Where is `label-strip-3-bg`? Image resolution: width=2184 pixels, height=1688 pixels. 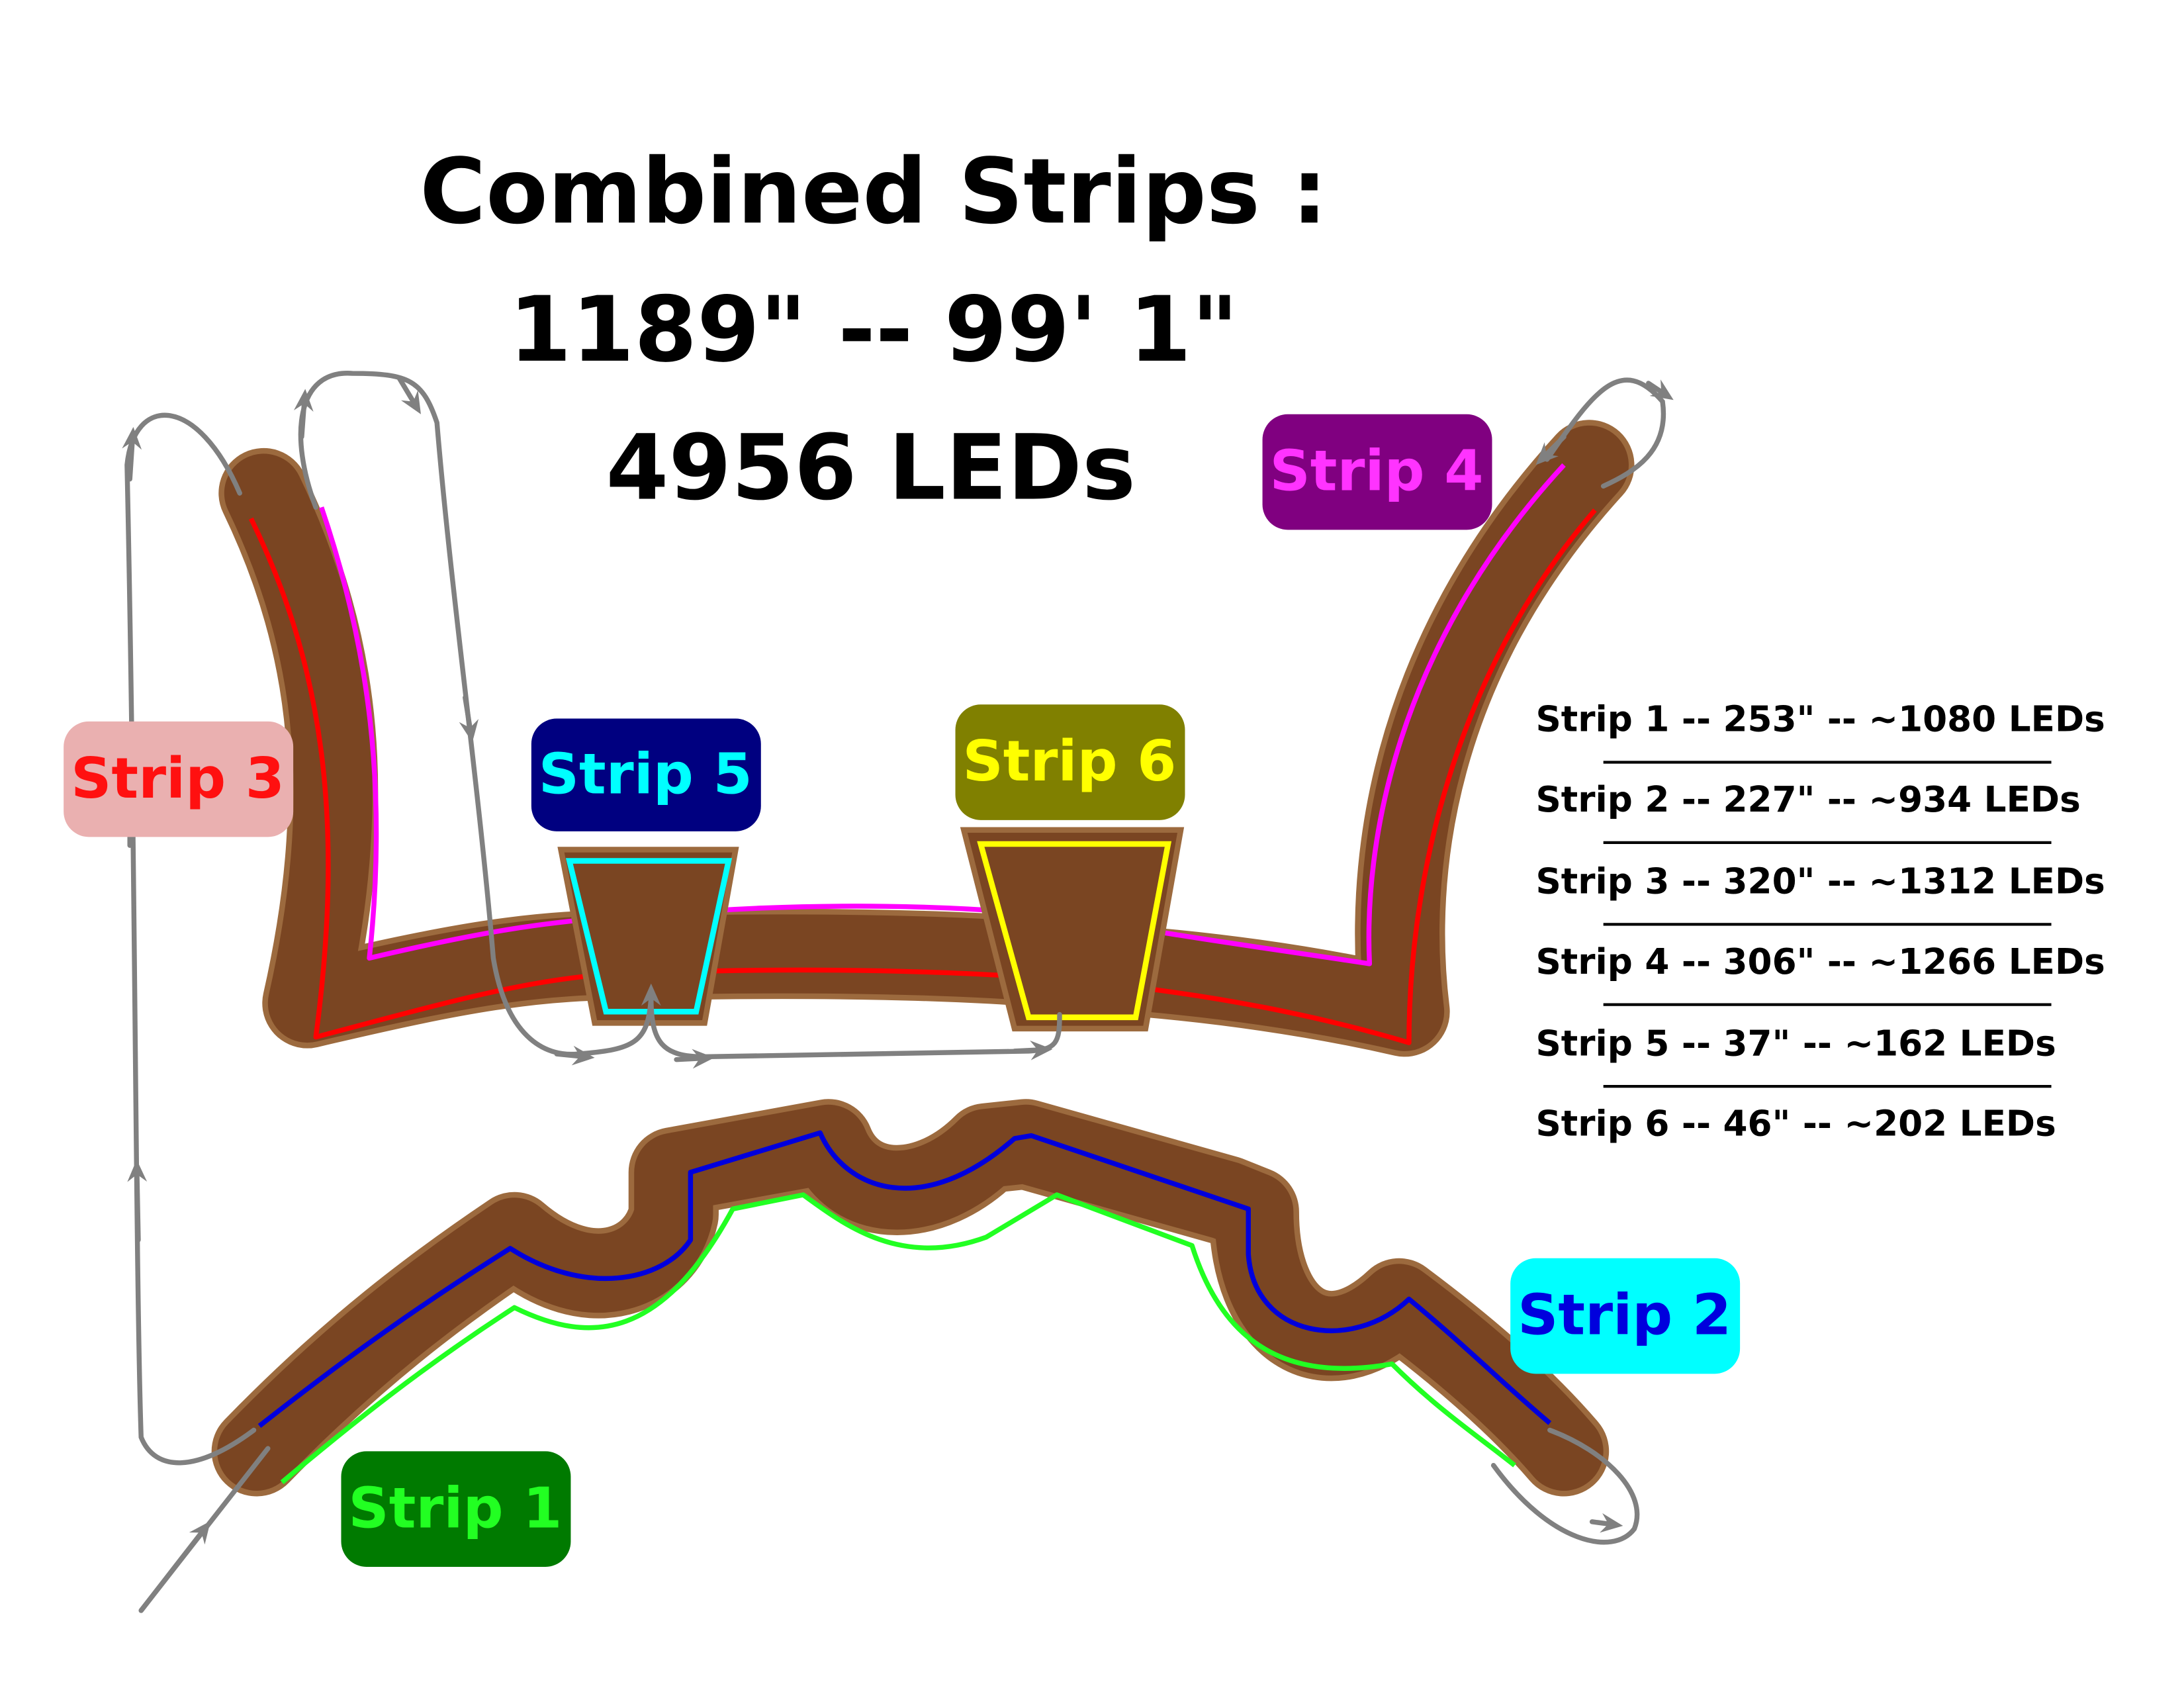 label-strip-3-bg is located at coordinates (179, 779).